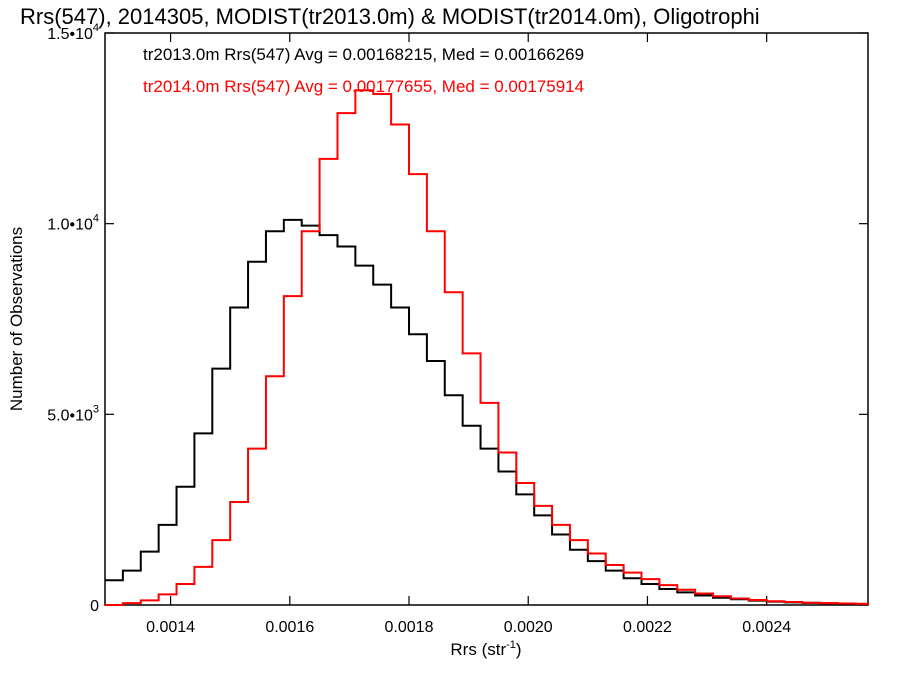 This screenshot has height=675, width=900. What do you see at coordinates (478, 649) in the screenshot?
I see `x-axis-label-base: Rrs (str` at bounding box center [478, 649].